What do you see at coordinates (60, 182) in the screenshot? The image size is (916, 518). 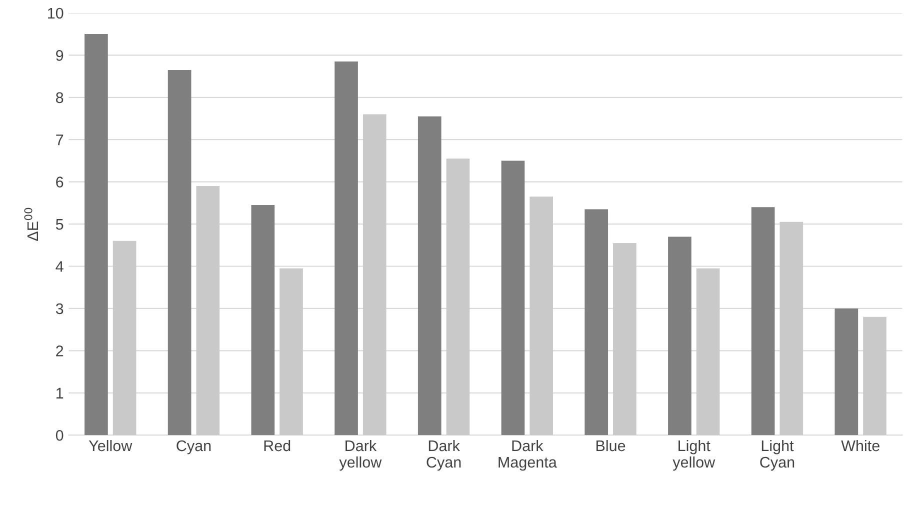 I see `y-tick-label: 6` at bounding box center [60, 182].